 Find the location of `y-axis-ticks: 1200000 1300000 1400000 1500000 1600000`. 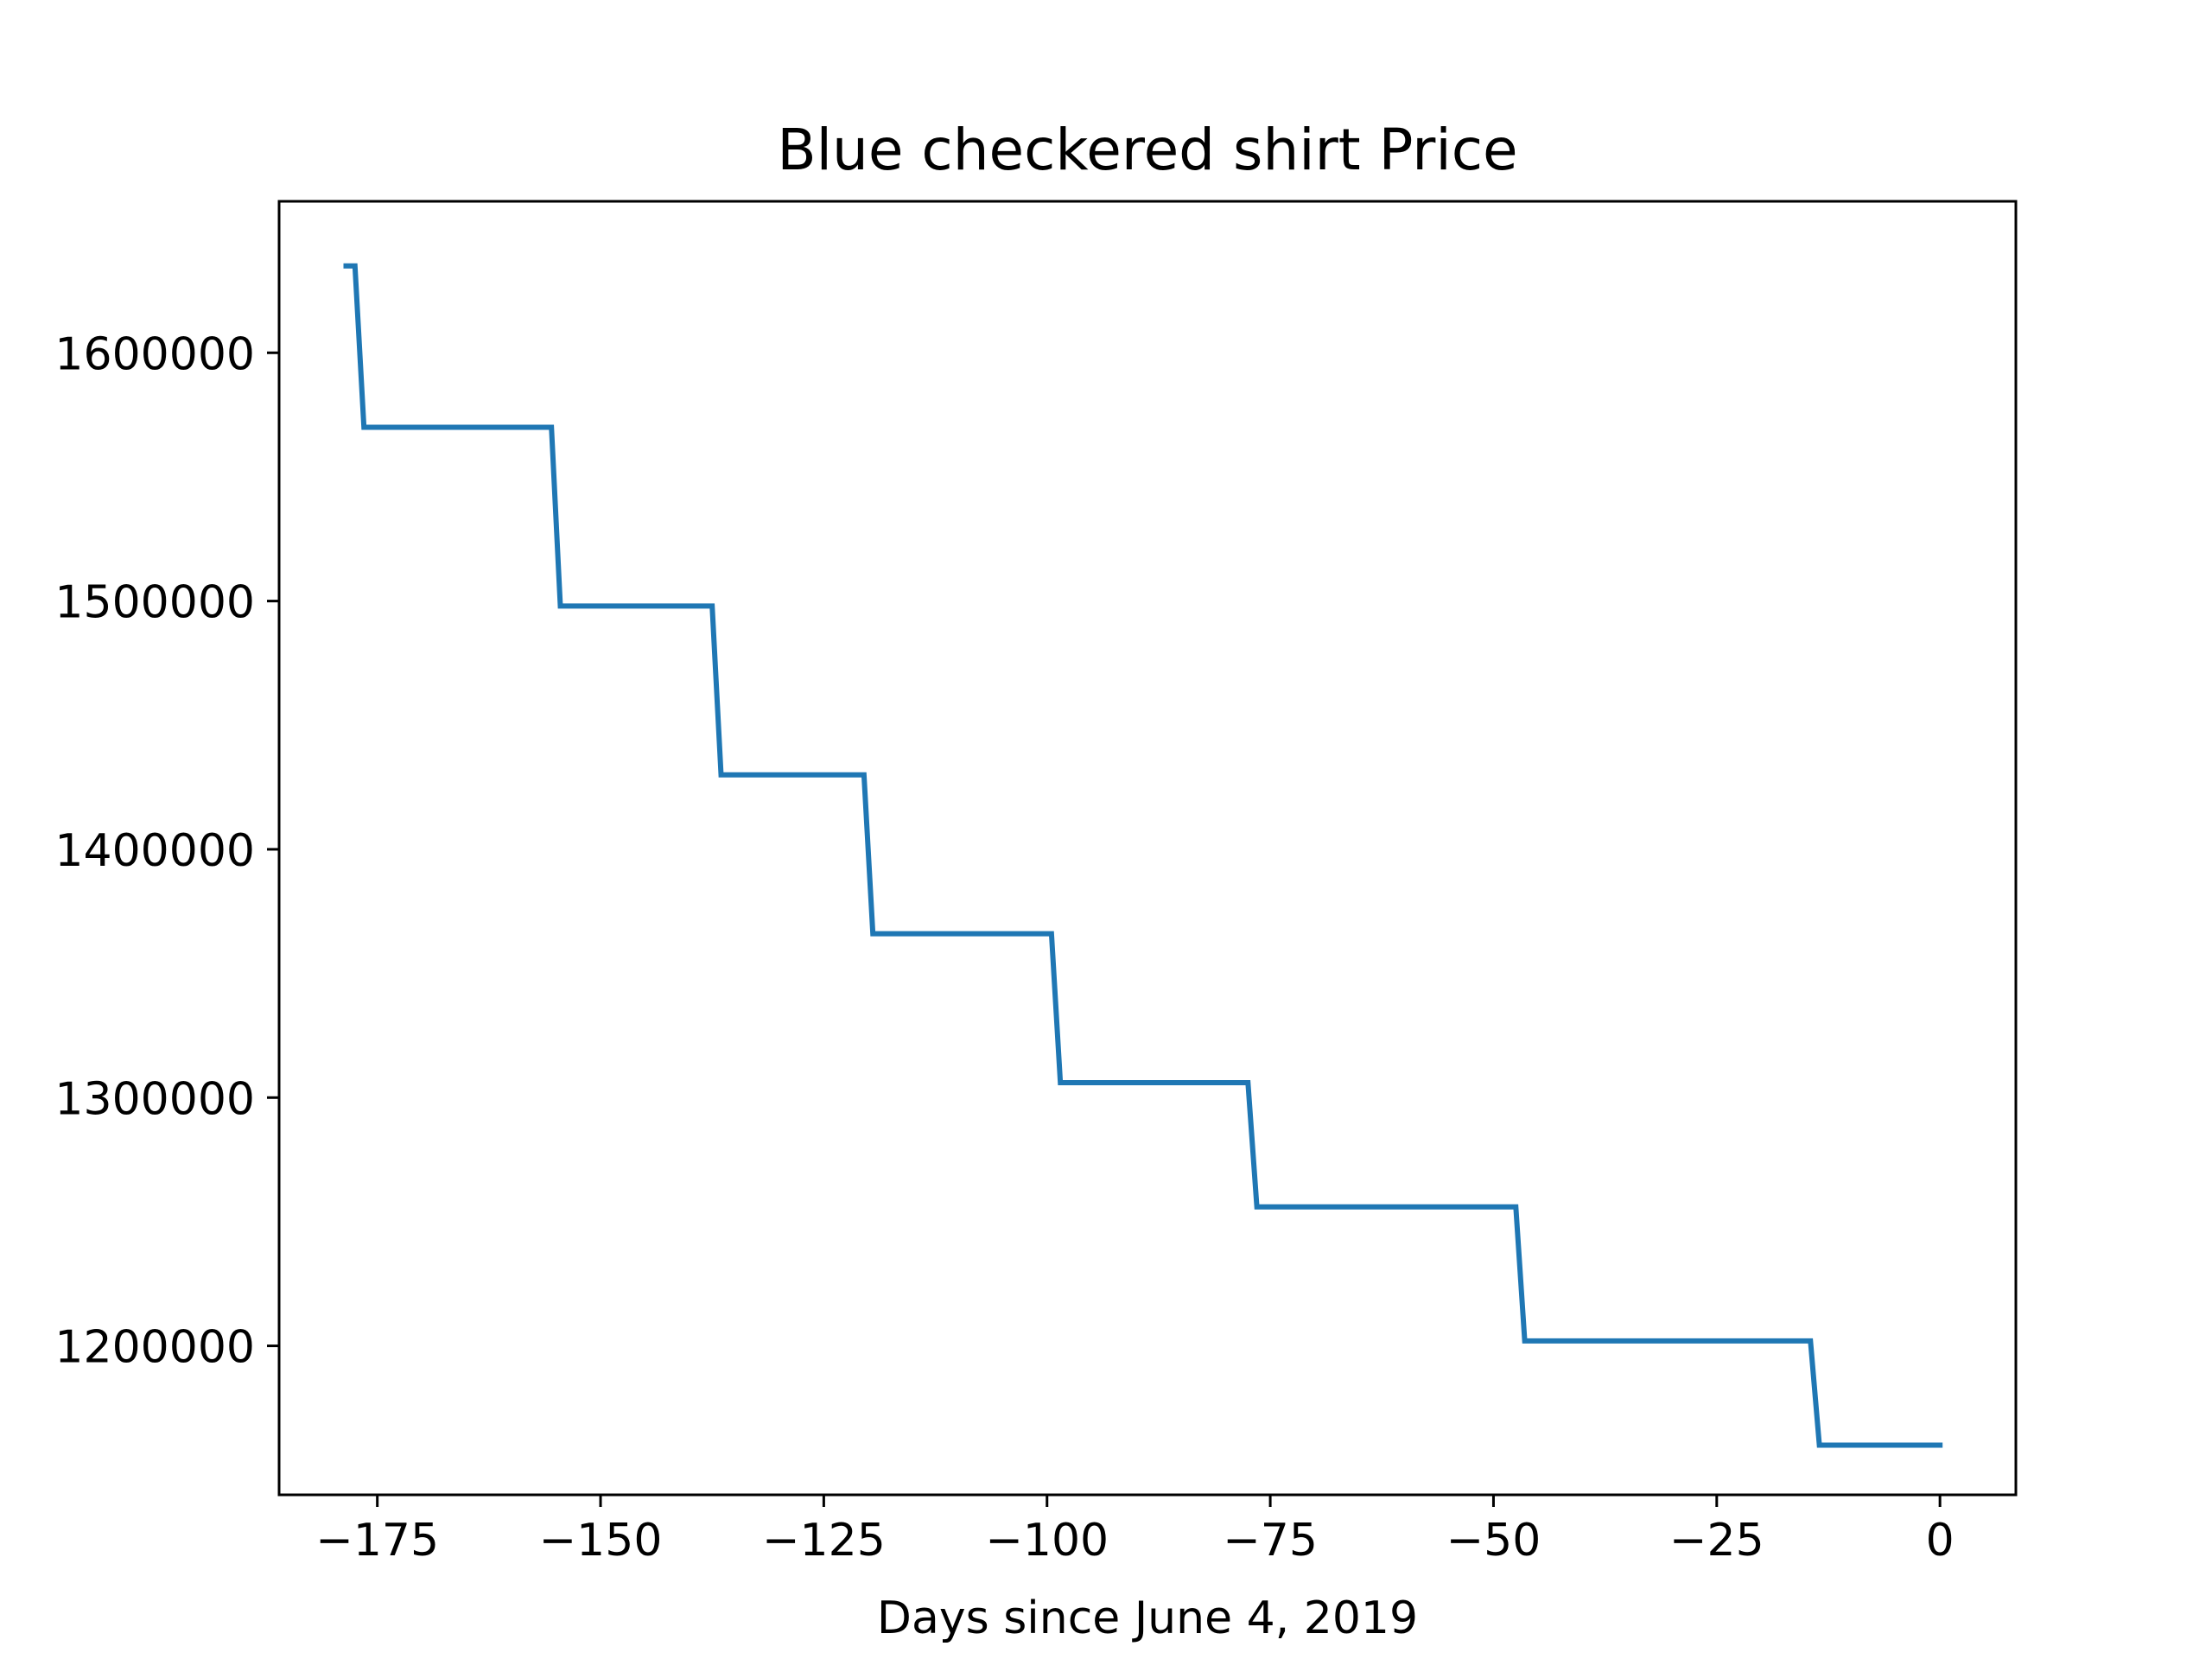

y-axis-ticks: 1200000 1300000 1400000 1500000 1600000 is located at coordinates (166, 851).